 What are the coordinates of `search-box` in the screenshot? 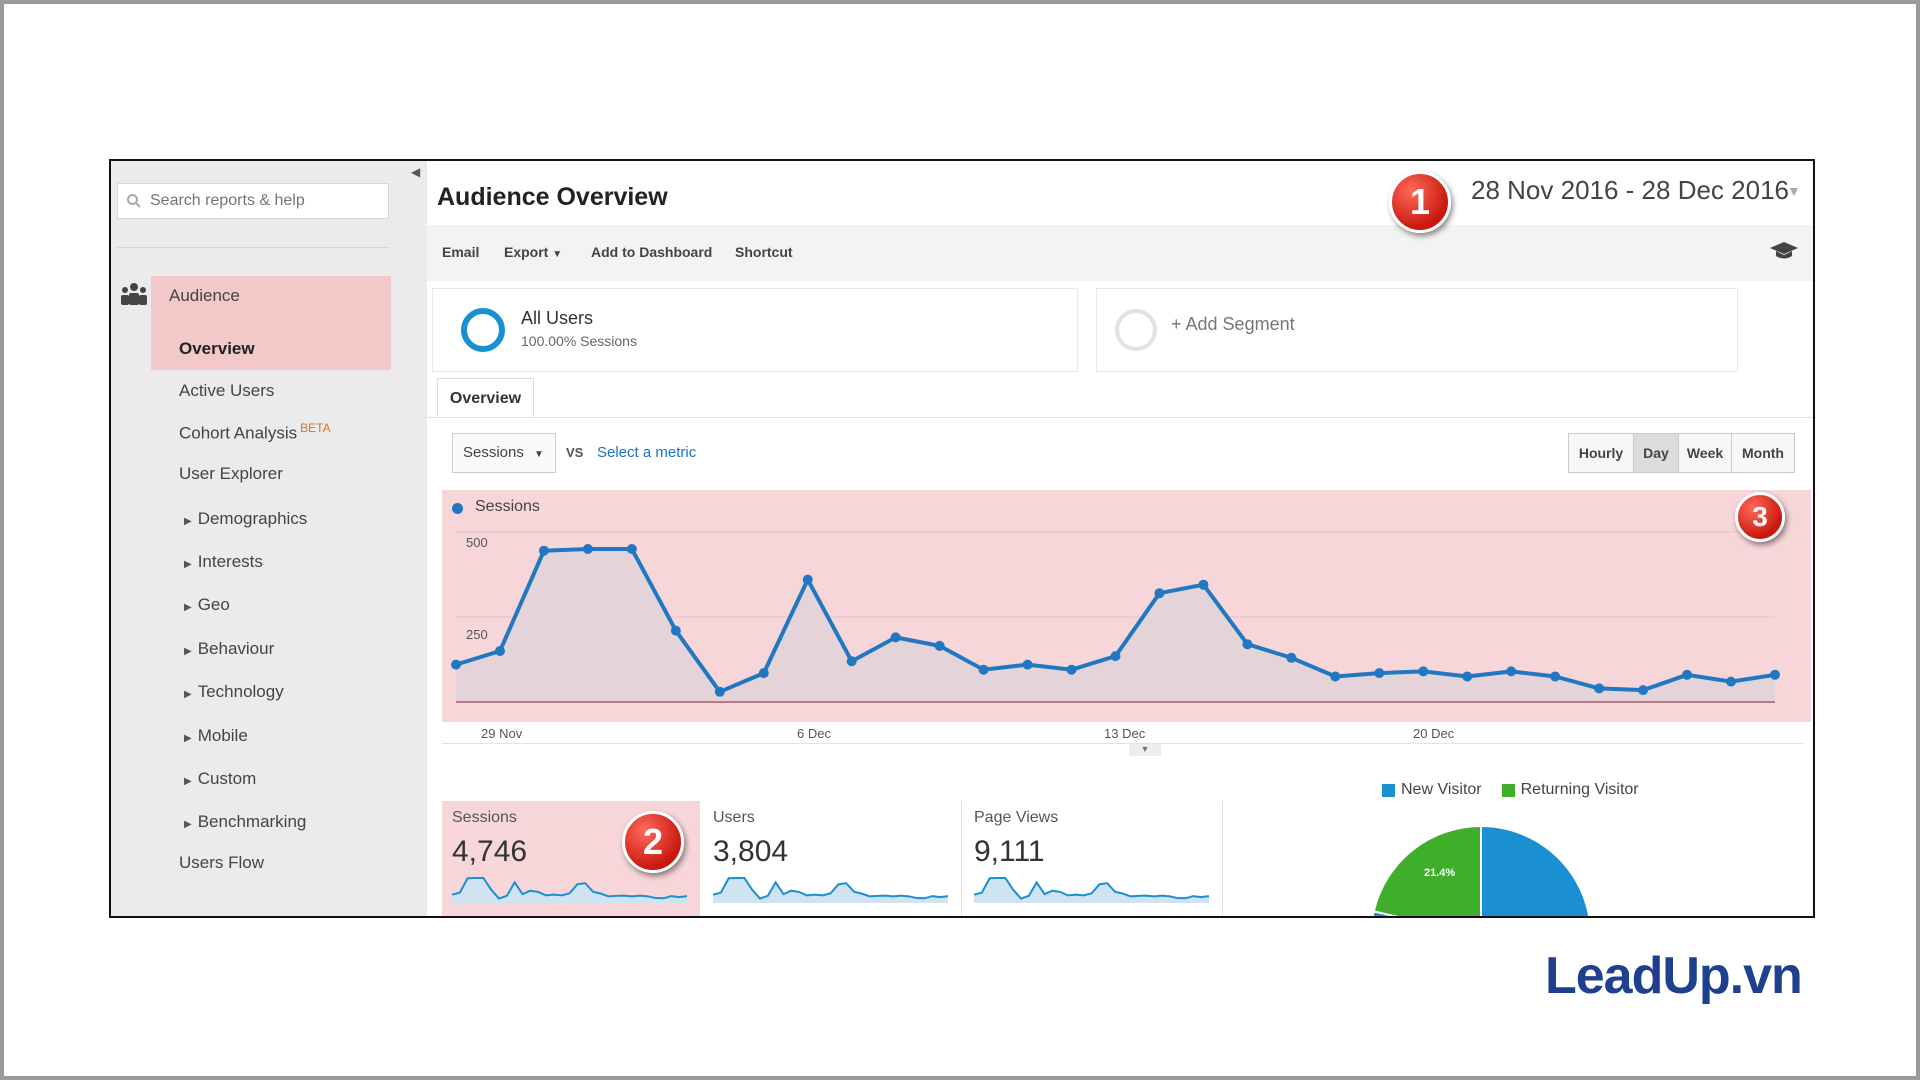 It's located at (253, 201).